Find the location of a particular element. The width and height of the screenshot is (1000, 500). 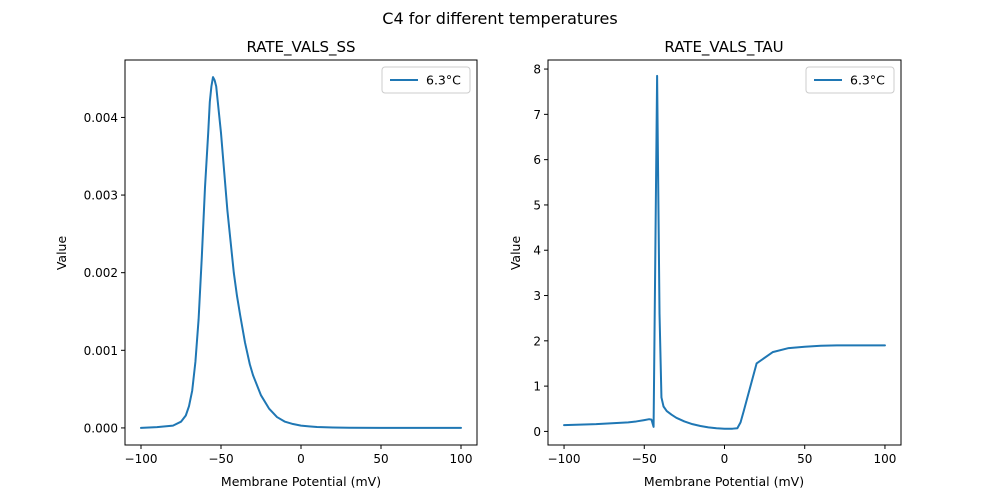

figure-suptitle: C4 for different temperatures is located at coordinates (499, 18).